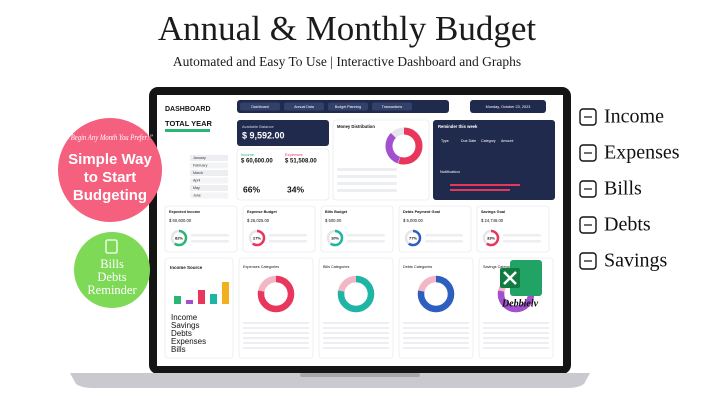  Describe the element at coordinates (421, 212) in the screenshot. I see `goal-title: Debts Payment Goal` at that location.